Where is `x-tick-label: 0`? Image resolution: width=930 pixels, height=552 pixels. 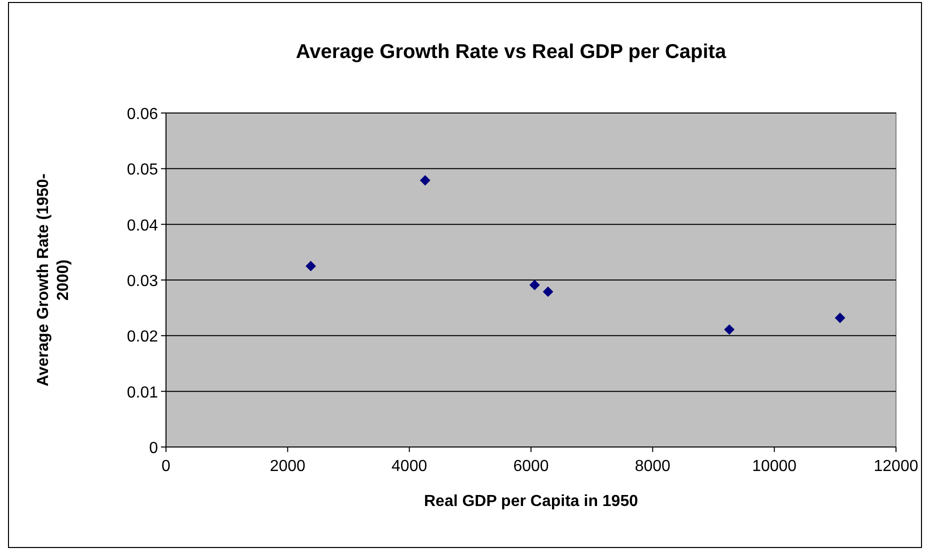
x-tick-label: 0 is located at coordinates (166, 466).